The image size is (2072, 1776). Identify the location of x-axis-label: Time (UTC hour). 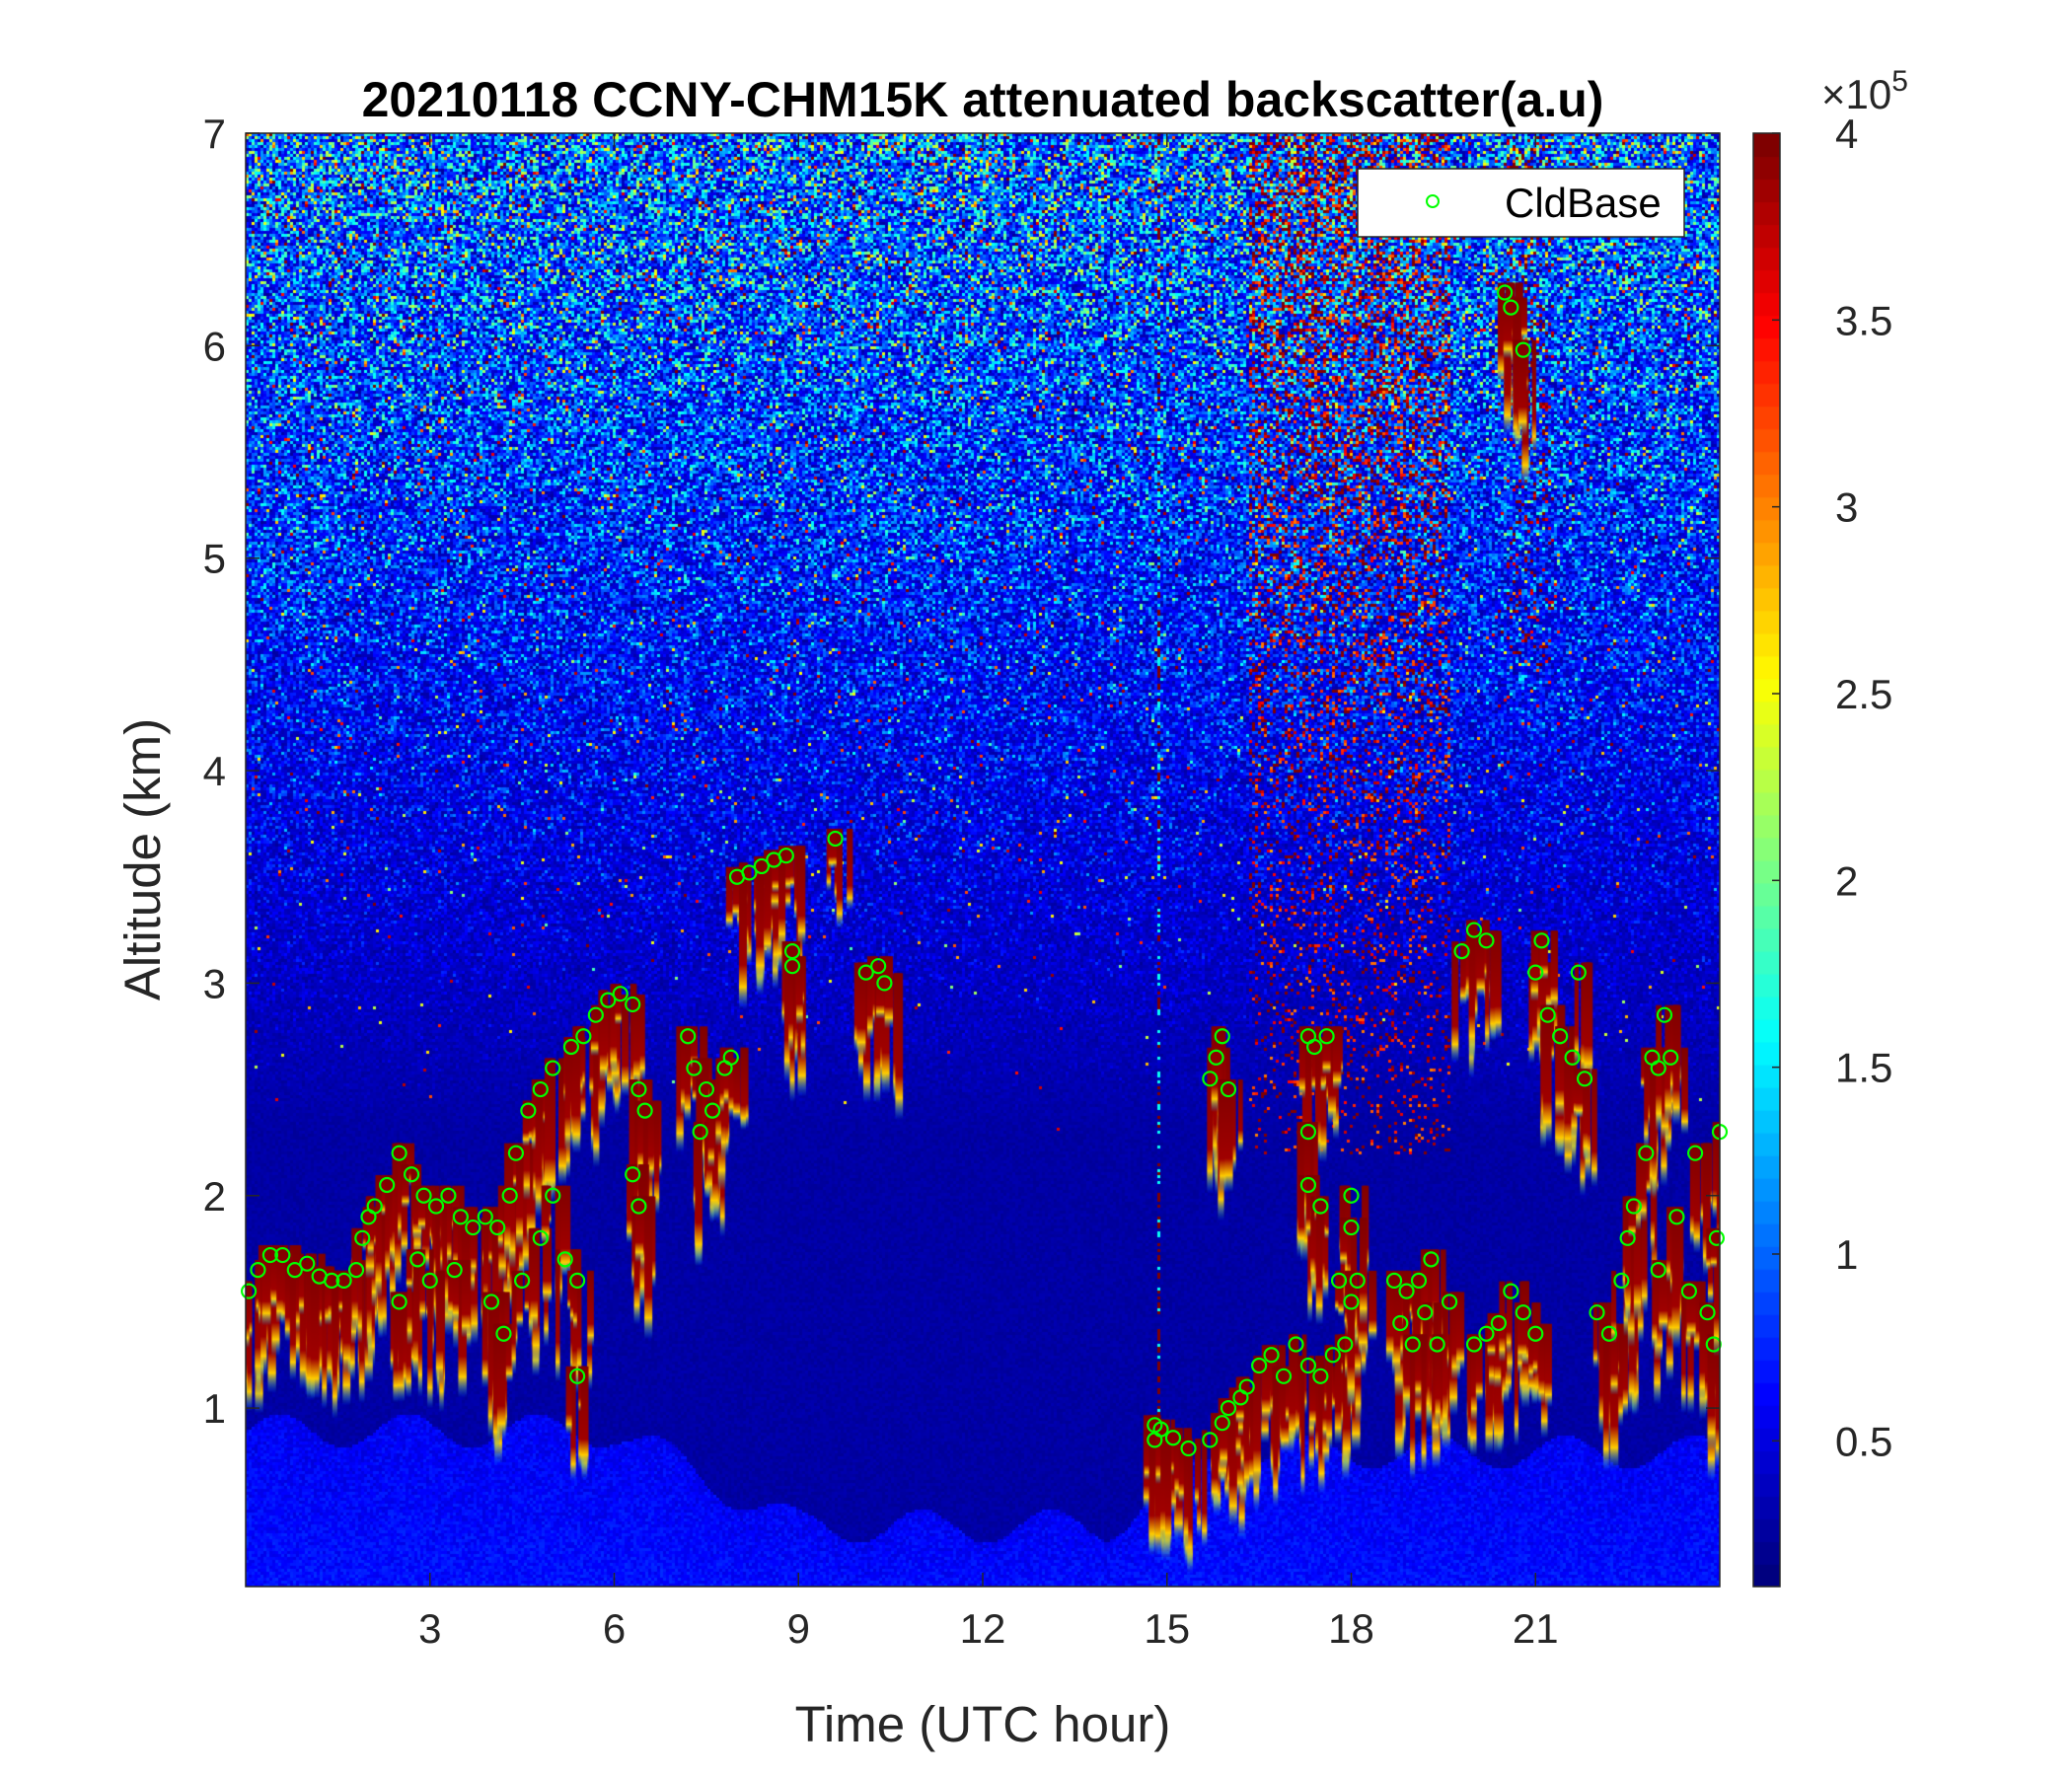
(983, 1724).